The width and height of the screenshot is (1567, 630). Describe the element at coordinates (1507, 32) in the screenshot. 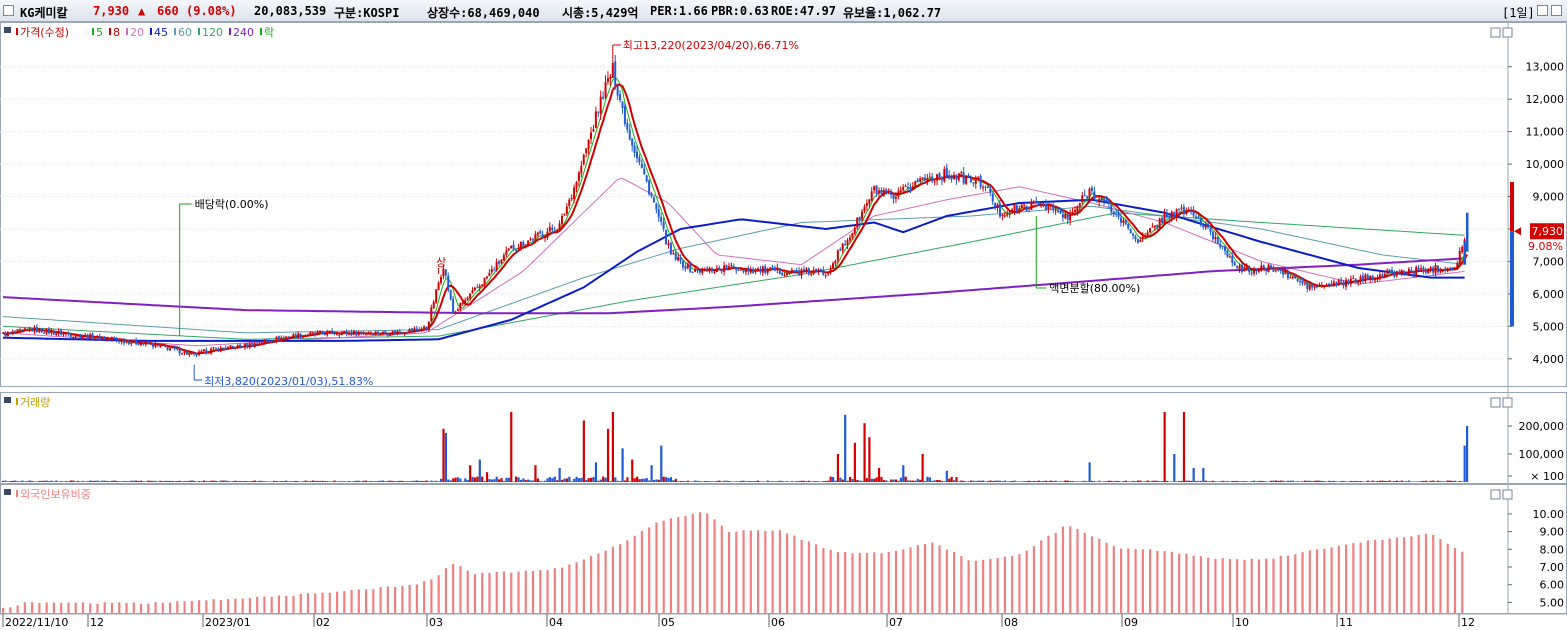

I see `price-panel-close-icon` at that location.